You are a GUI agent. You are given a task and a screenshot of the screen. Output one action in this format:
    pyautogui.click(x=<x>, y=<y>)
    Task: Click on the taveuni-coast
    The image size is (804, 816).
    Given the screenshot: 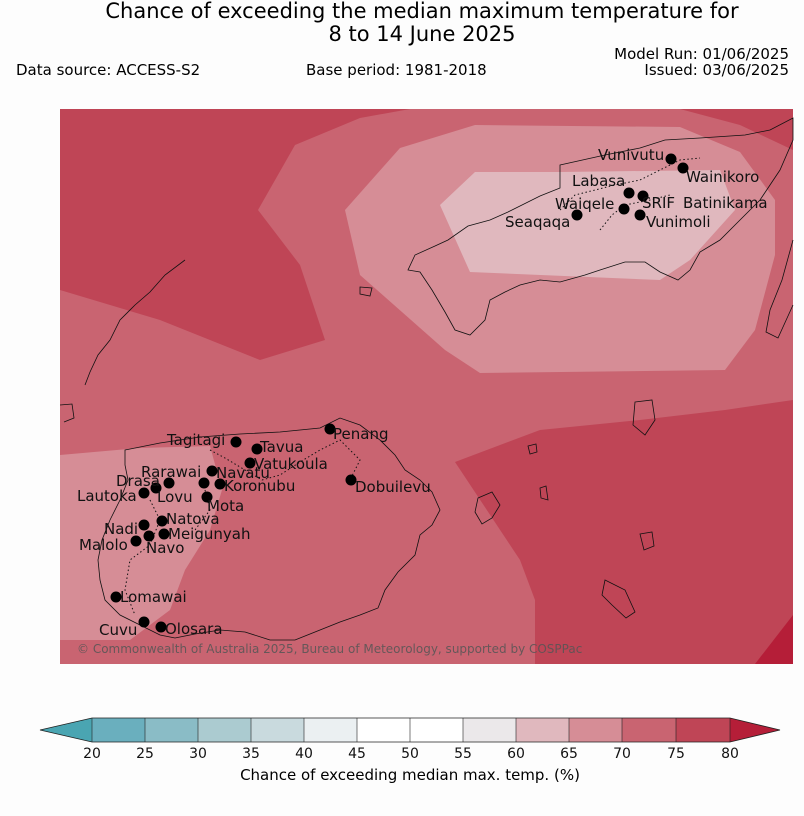 What is the action you would take?
    pyautogui.click(x=779, y=289)
    